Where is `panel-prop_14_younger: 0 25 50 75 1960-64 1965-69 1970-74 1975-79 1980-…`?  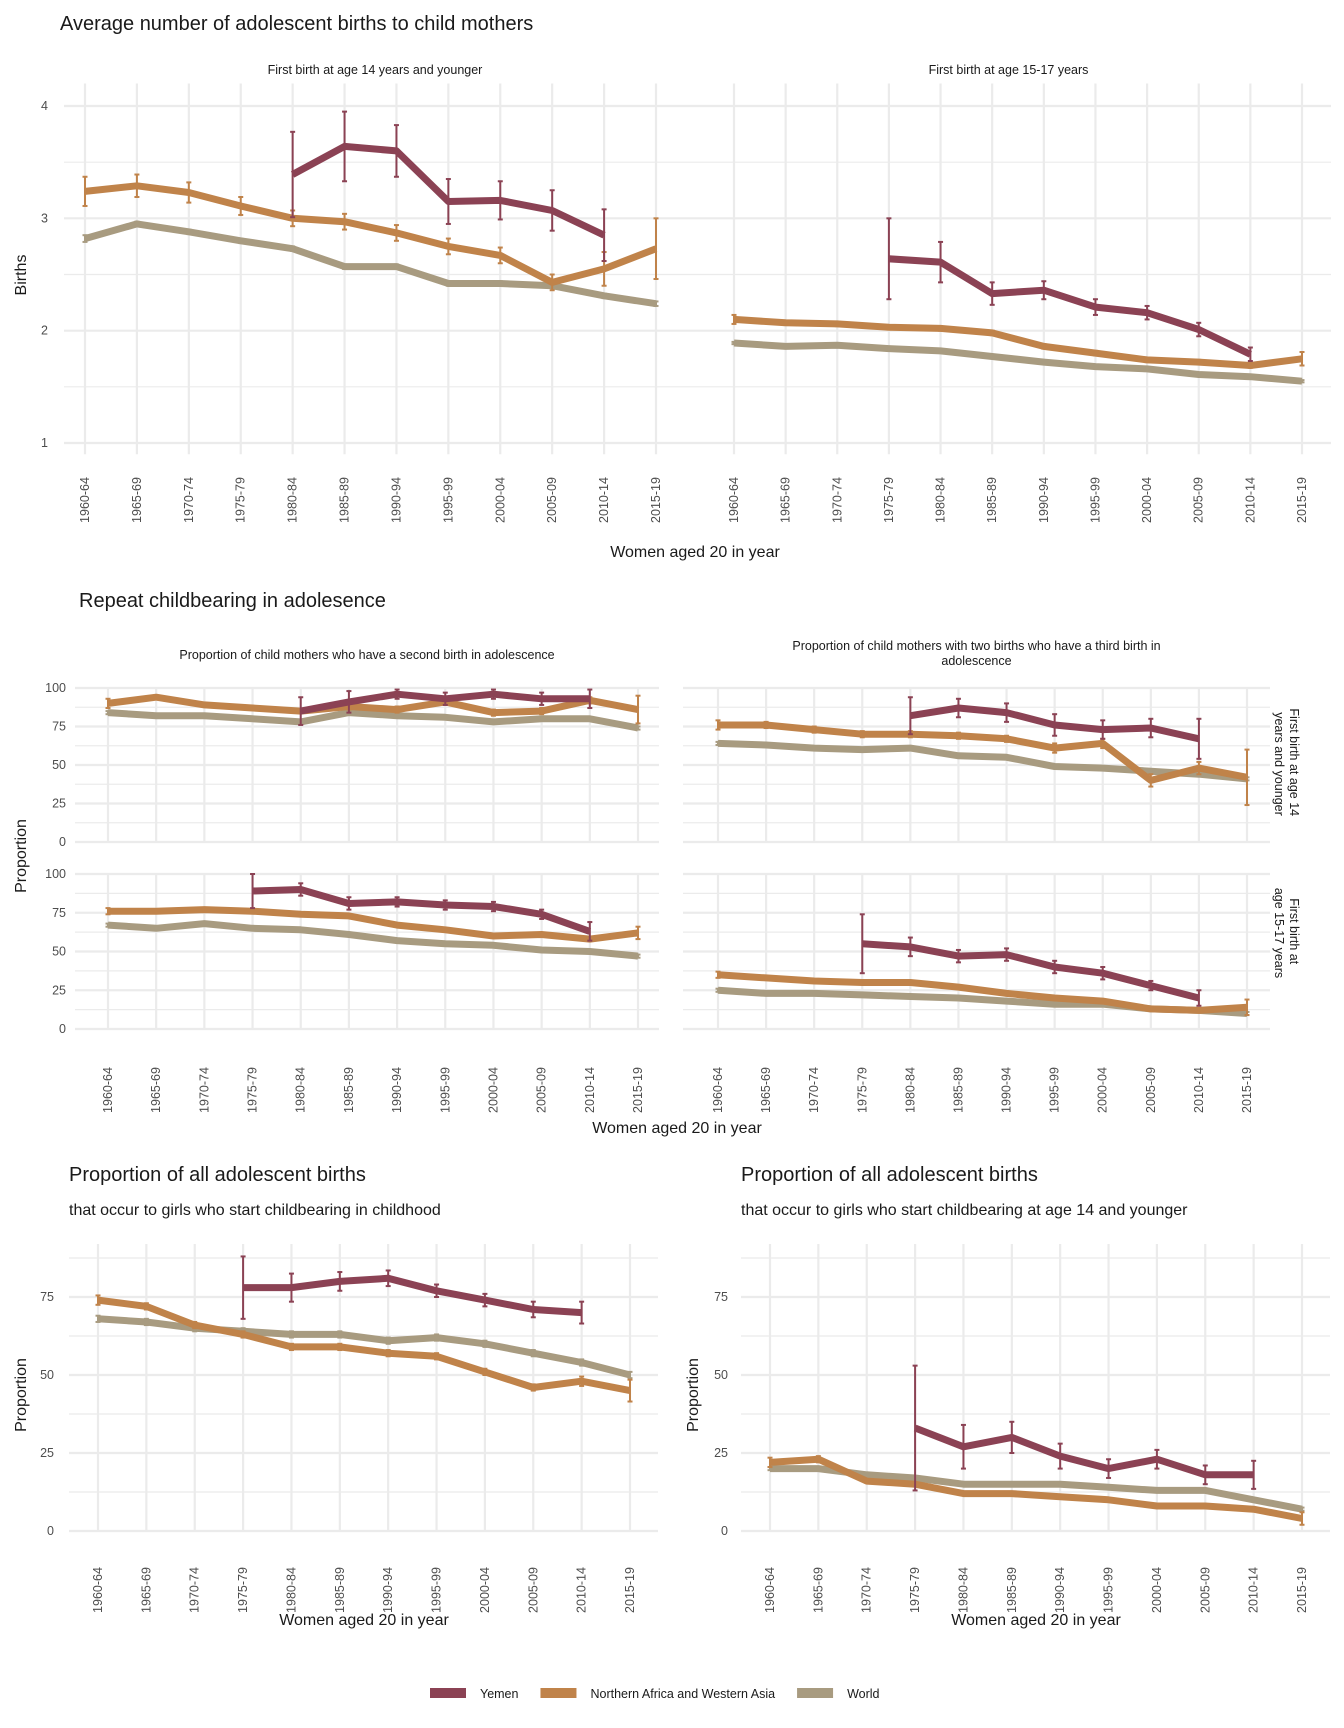
panel-prop_14_younger: 0 25 50 75 1960-64 1965-69 1970-74 1975-79 1980-… is located at coordinates (1022, 1428).